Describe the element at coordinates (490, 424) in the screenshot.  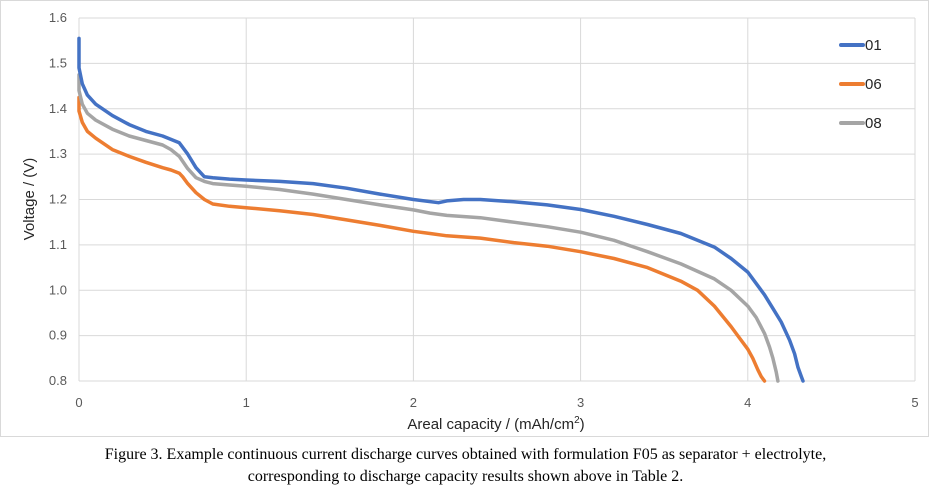
I see `x-axis-title-main: Areal capacity / (mAh/cm` at that location.